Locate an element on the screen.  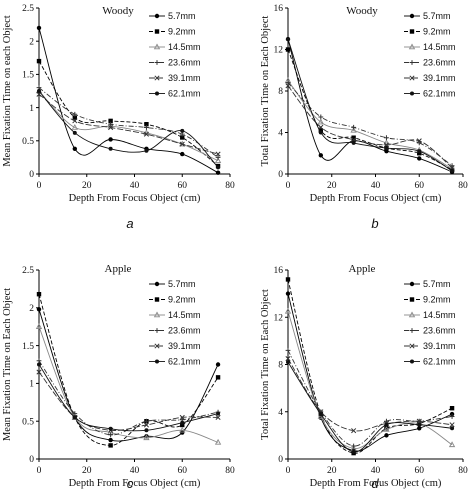
series-line-62.1mm is located at coordinates (128, 129).